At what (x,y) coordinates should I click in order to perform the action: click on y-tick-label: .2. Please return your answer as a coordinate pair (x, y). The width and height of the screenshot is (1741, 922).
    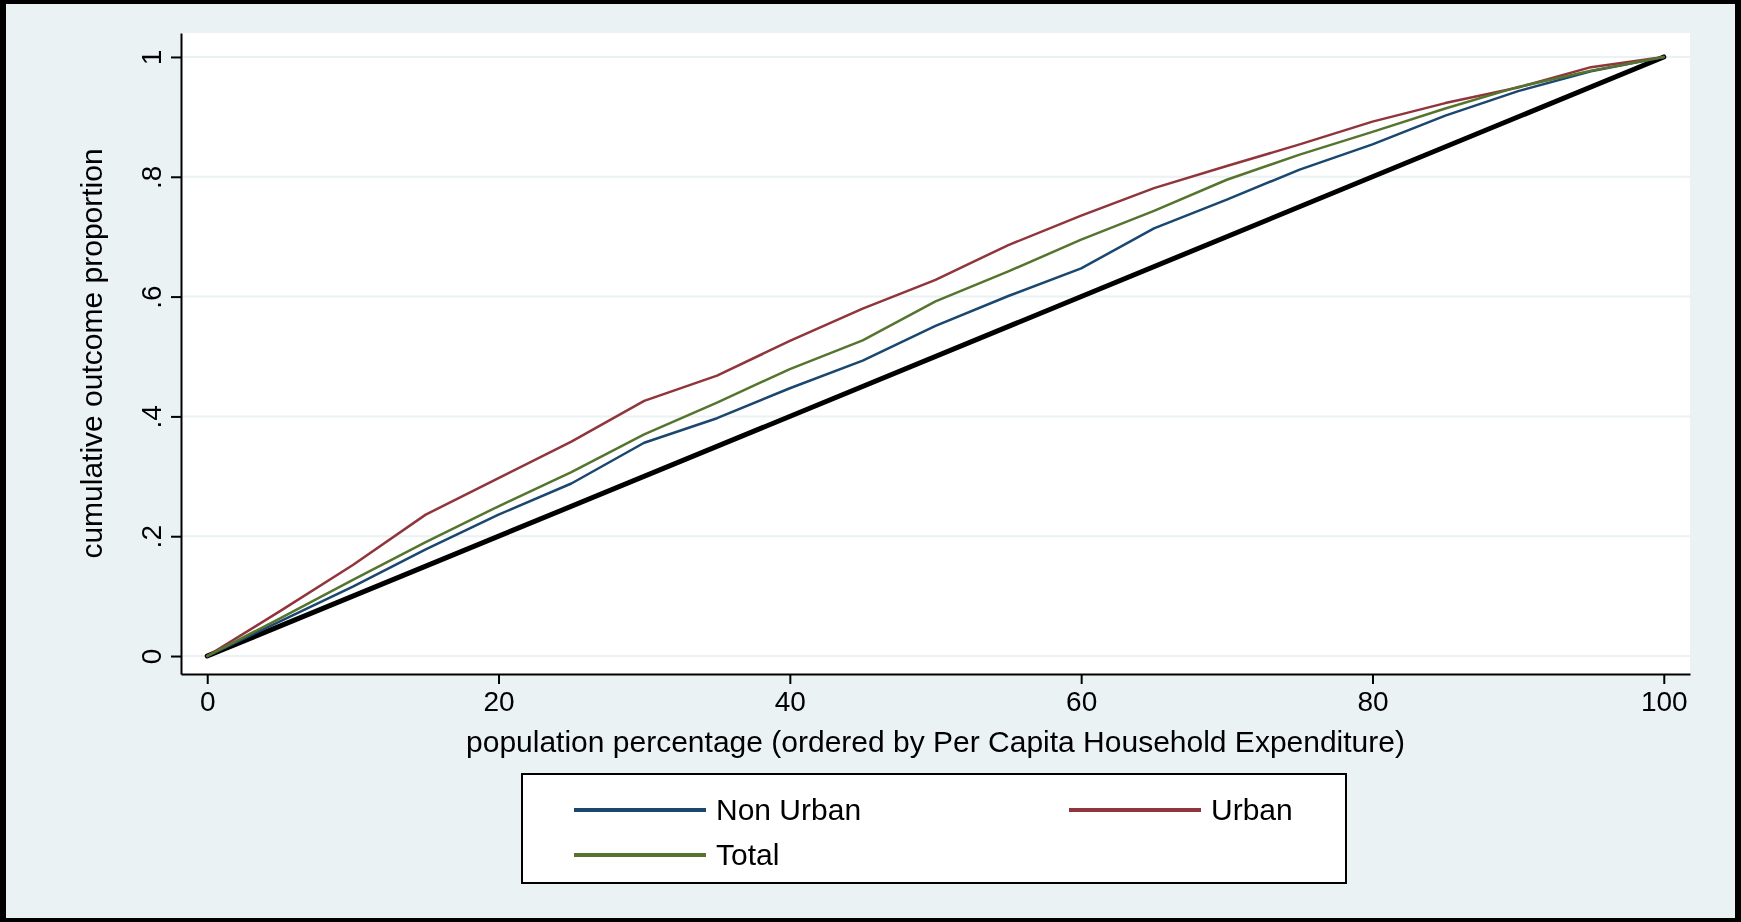
    Looking at the image, I should click on (151, 537).